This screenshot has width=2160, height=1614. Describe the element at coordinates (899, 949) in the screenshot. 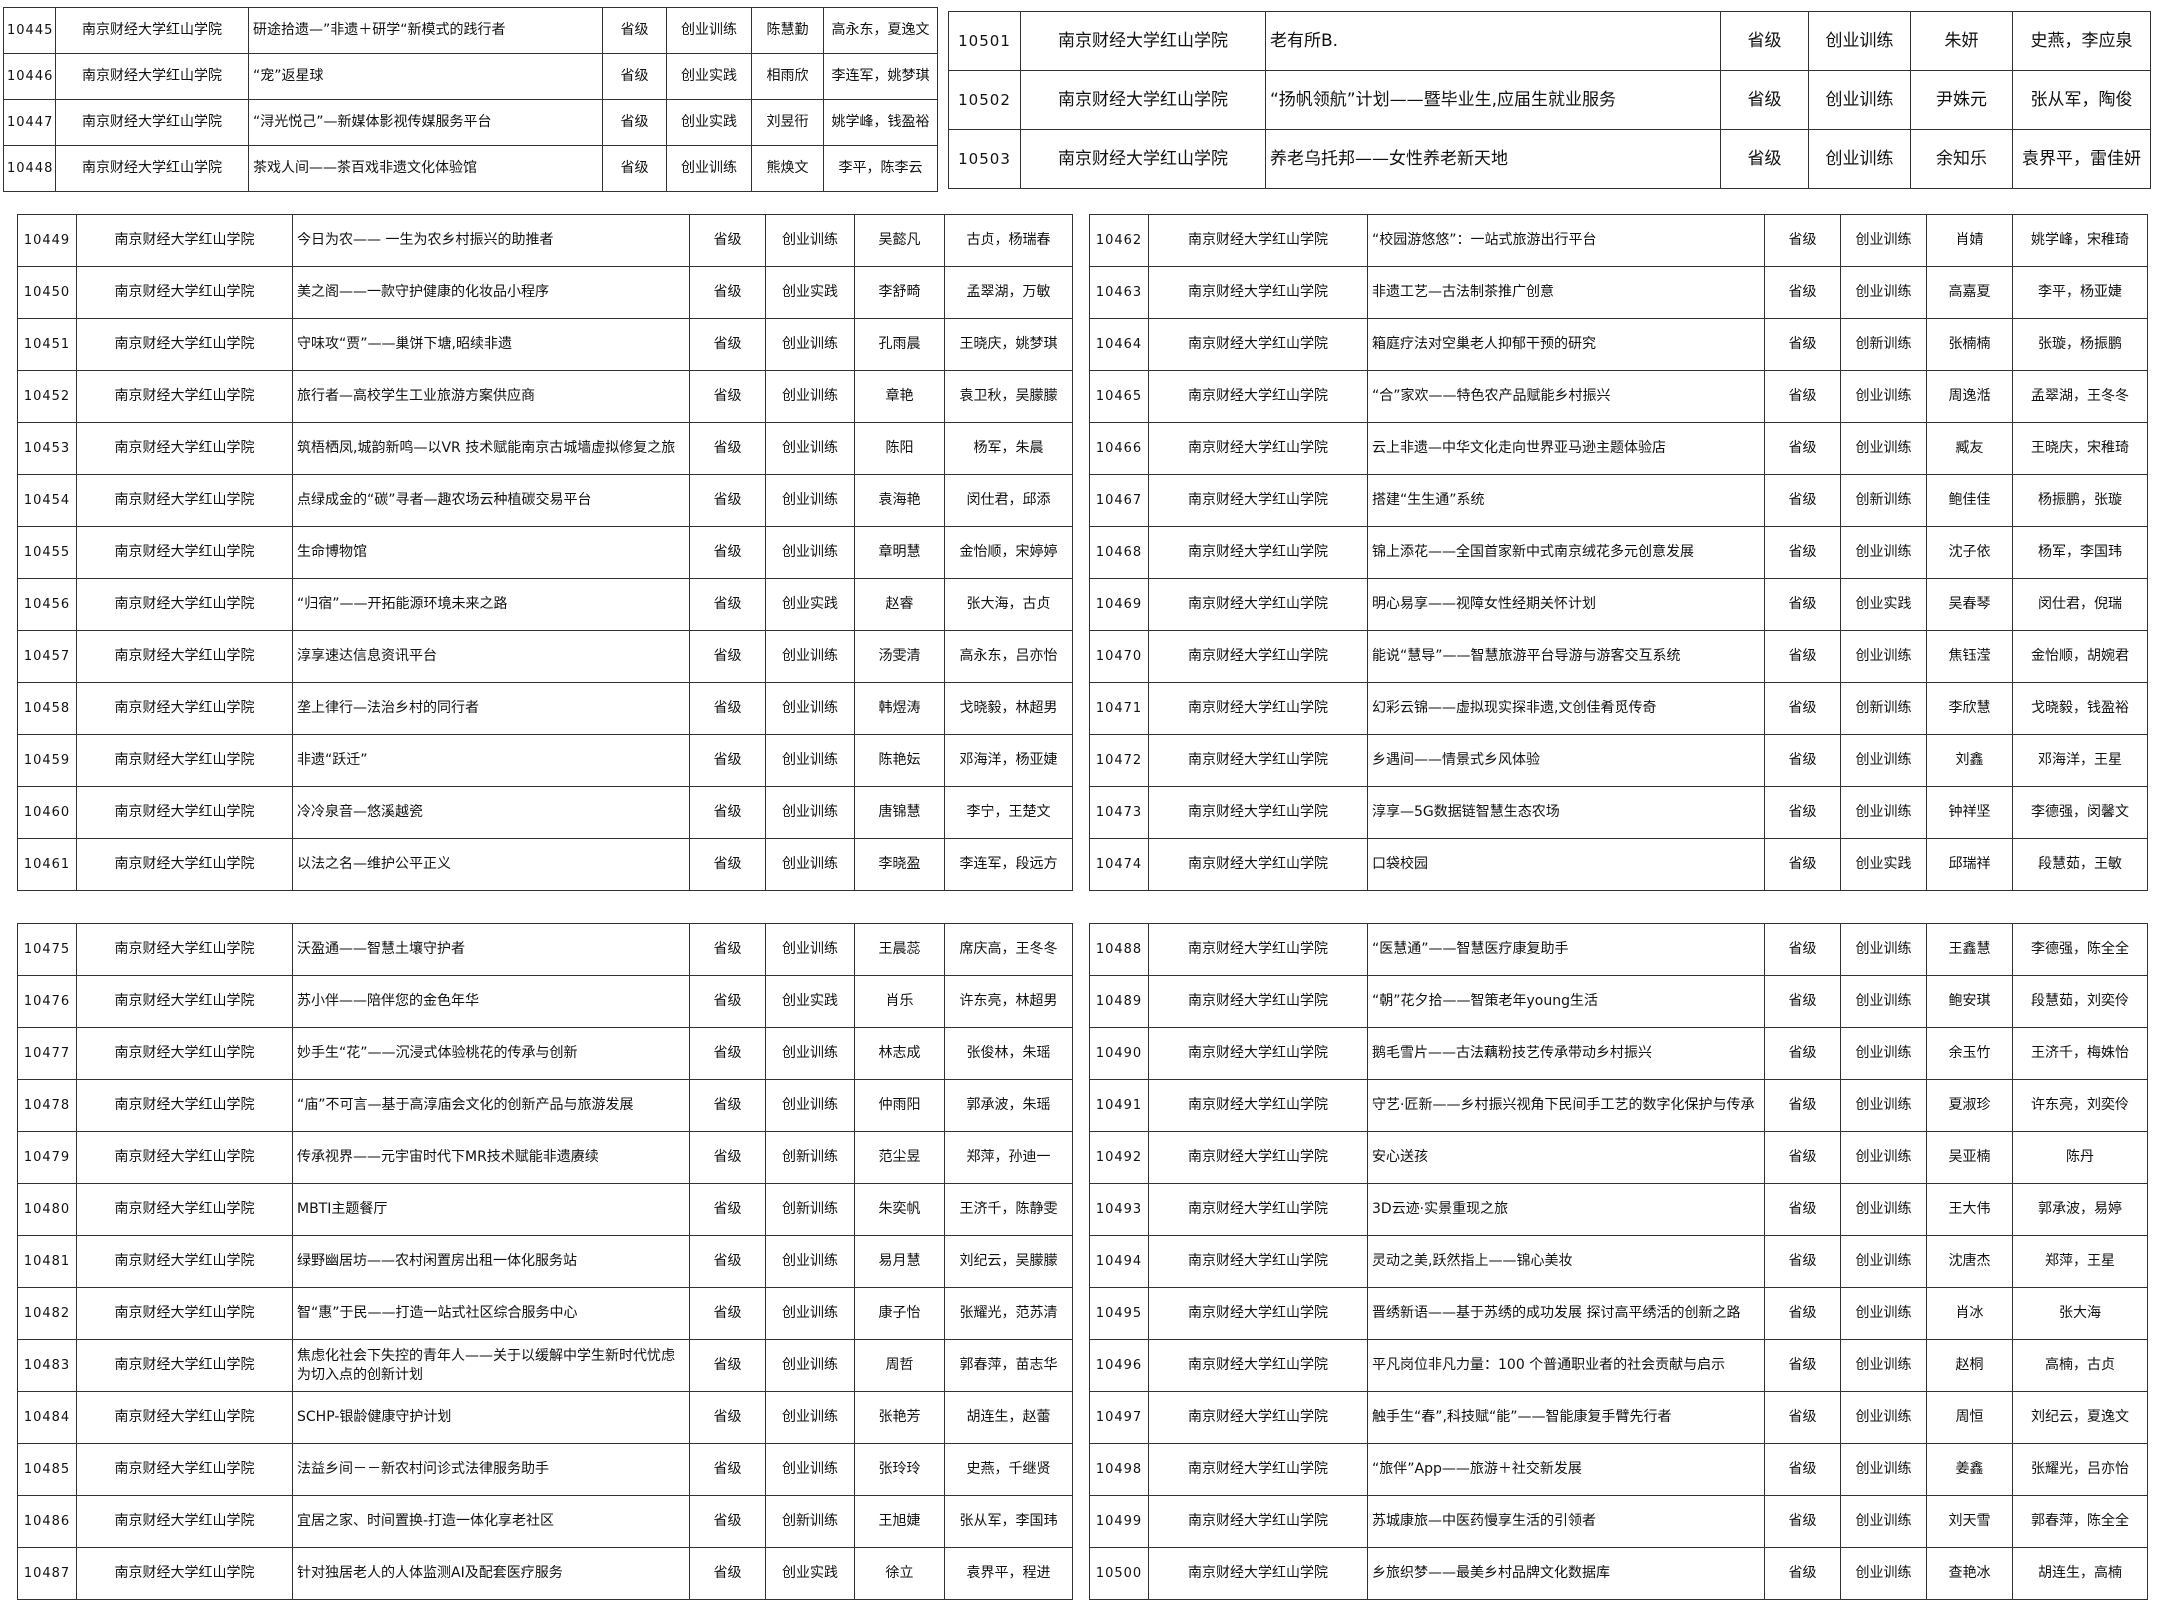

I see `project-leader: 王晨蕊` at that location.